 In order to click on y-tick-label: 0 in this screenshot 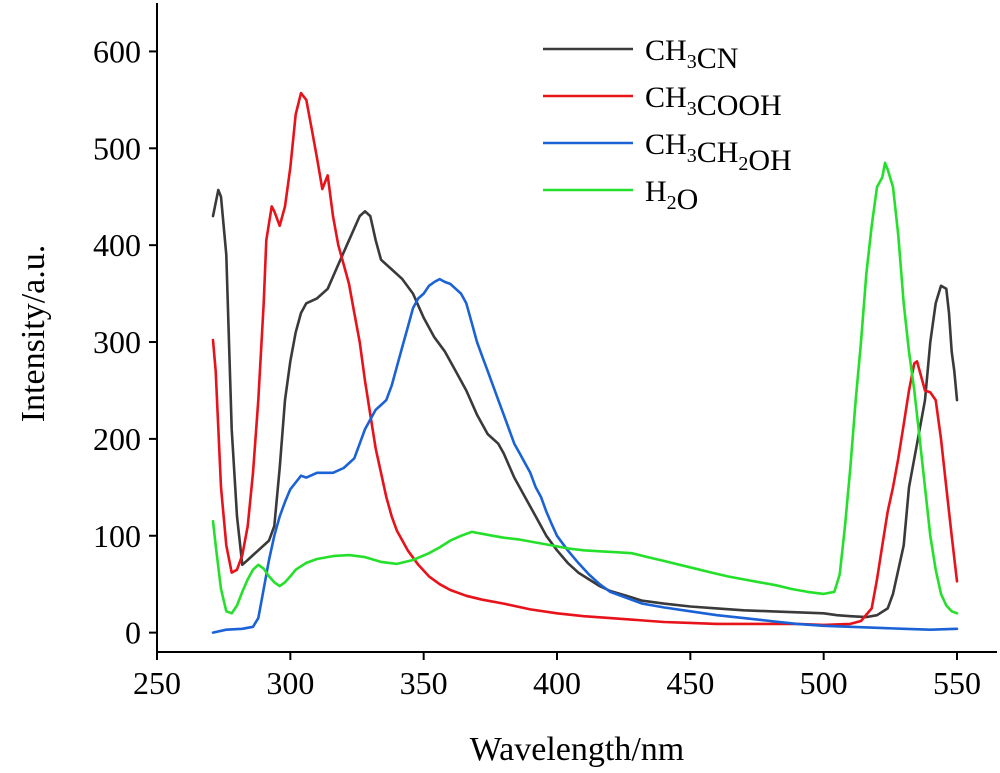, I will do `click(133, 633)`.